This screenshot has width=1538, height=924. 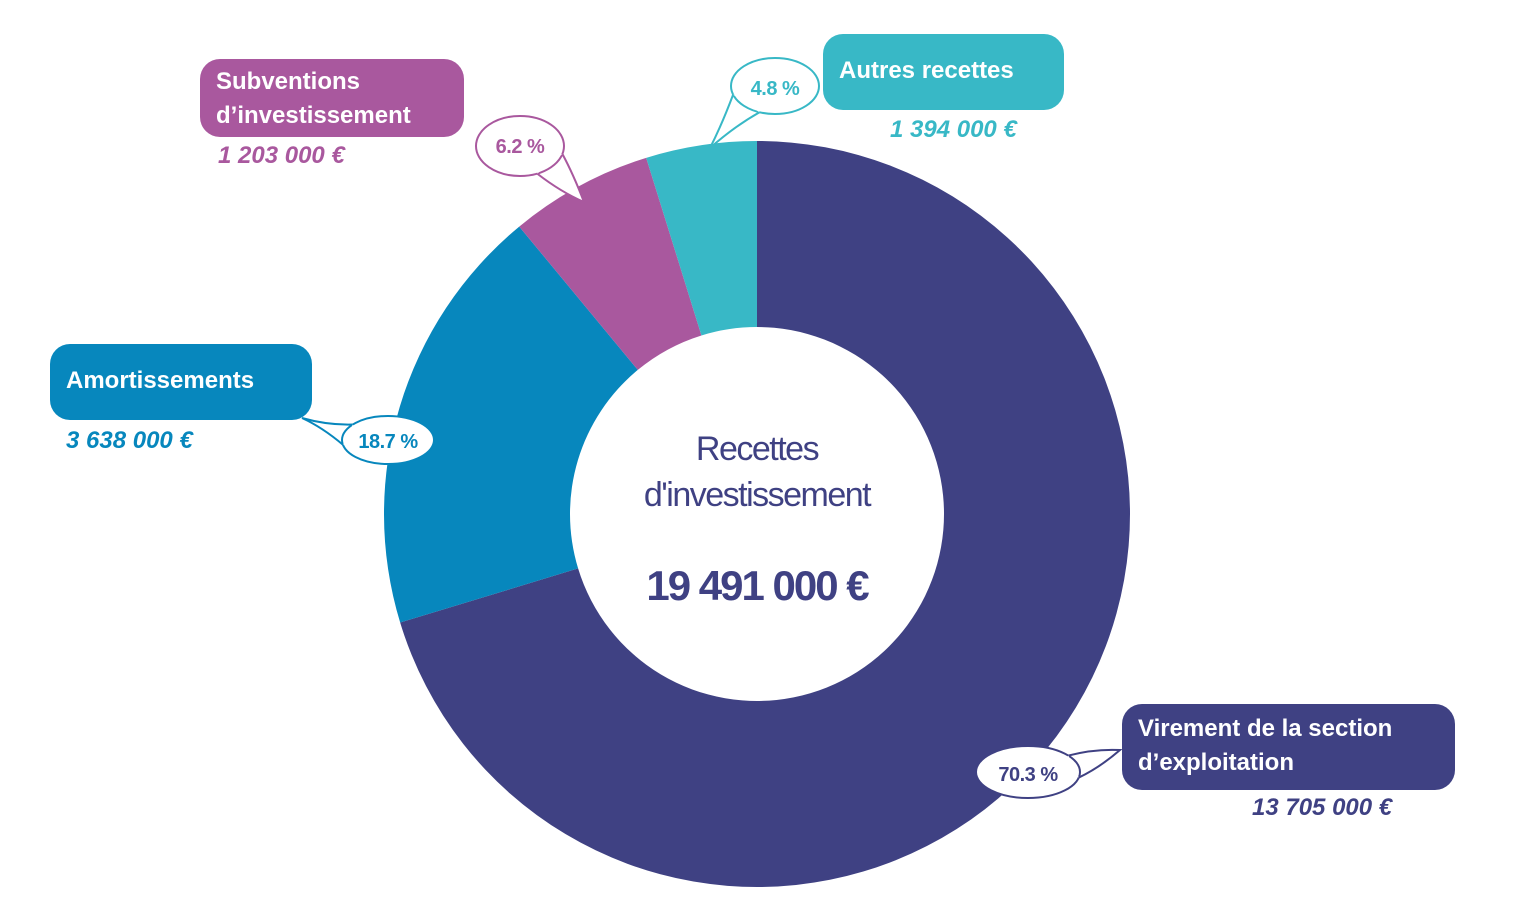 What do you see at coordinates (520, 147) in the screenshot?
I see `percent-label-subventions: 6.2 %` at bounding box center [520, 147].